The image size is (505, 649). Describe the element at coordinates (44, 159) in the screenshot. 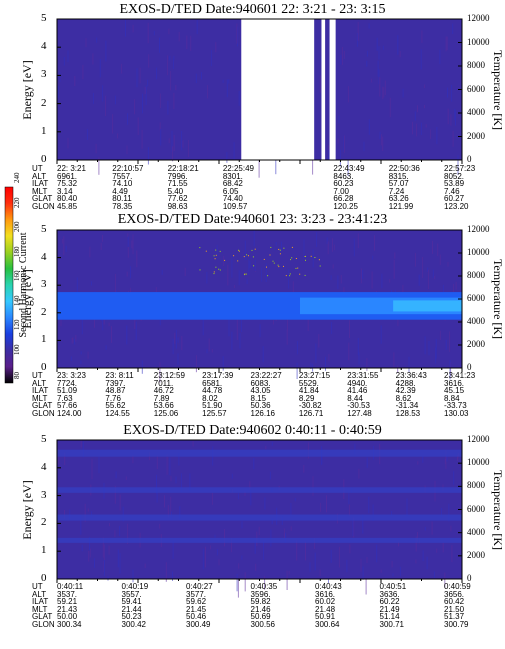

I see `y-tick-label: 0` at that location.